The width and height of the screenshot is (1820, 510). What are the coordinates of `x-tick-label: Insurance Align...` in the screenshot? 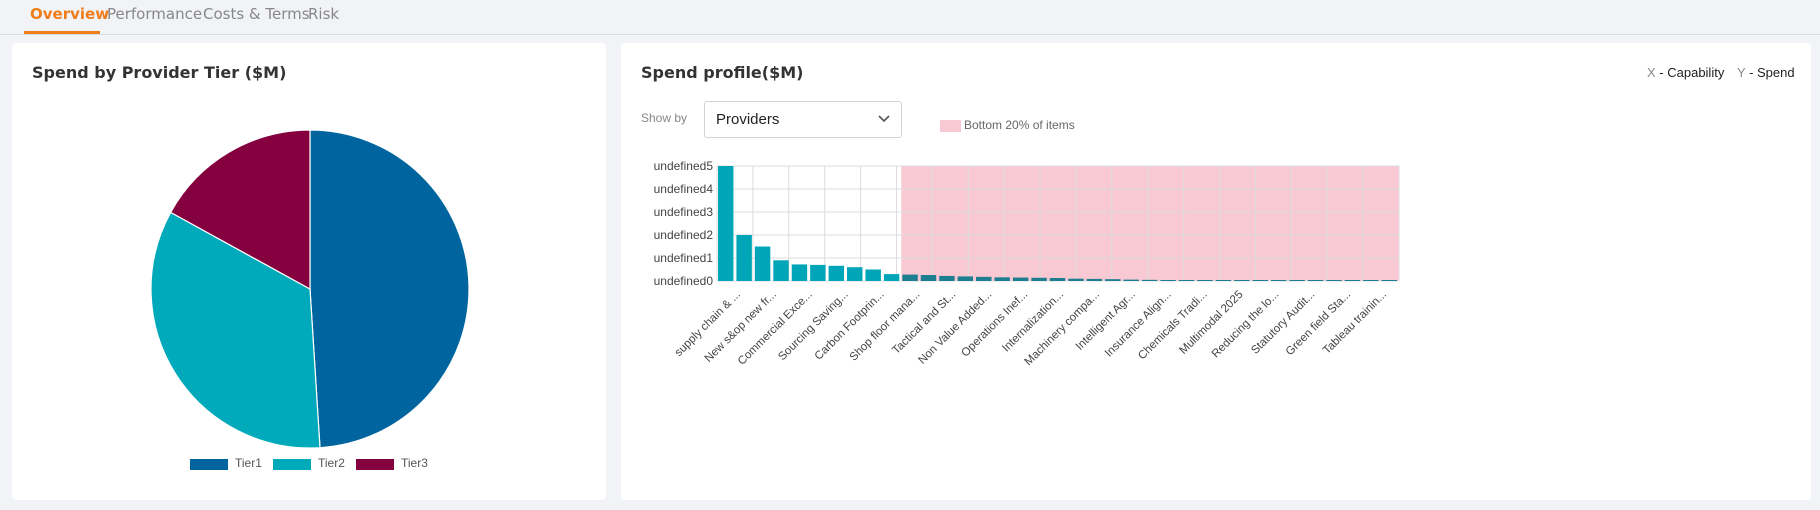 It's located at (1138, 324).